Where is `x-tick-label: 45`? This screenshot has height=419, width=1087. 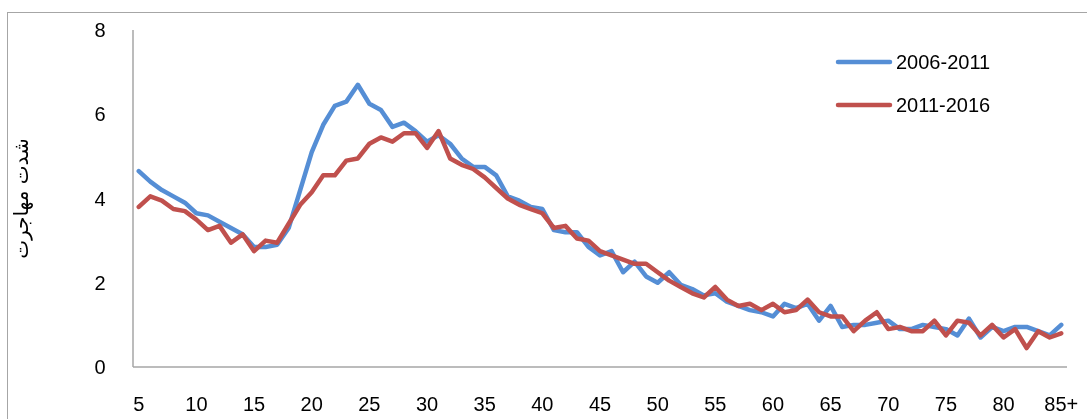 x-tick-label: 45 is located at coordinates (600, 404).